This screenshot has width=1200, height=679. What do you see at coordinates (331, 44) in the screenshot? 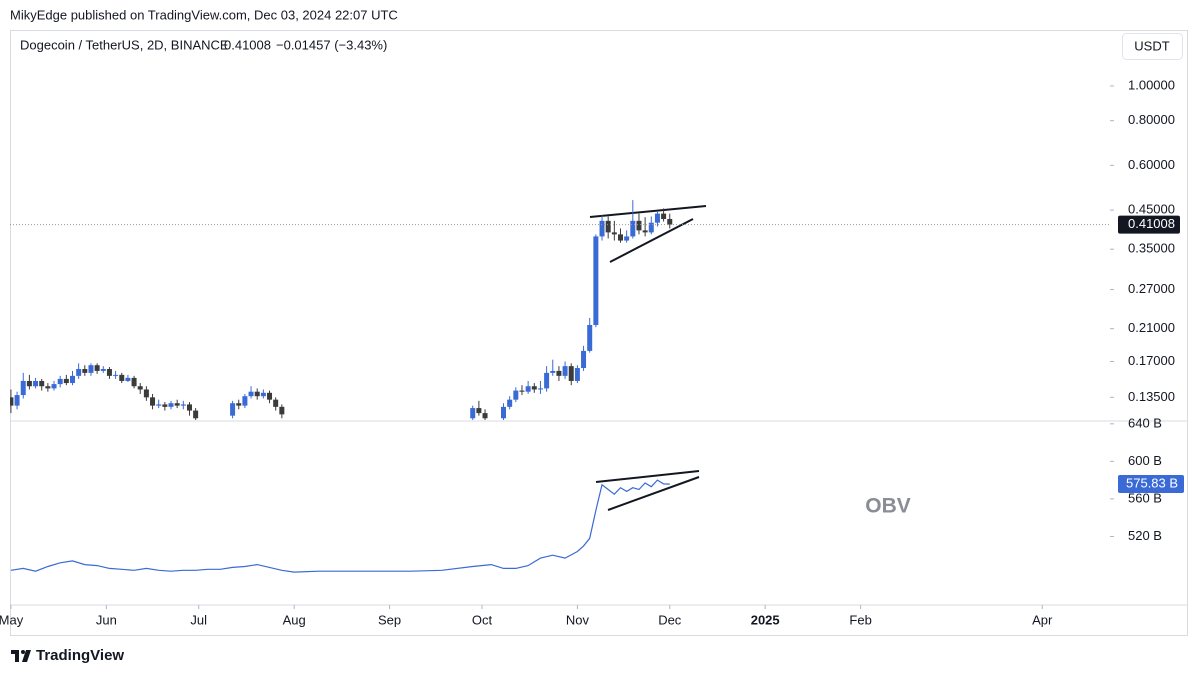
I see `price-change: −0.01457 (−3.43%)` at bounding box center [331, 44].